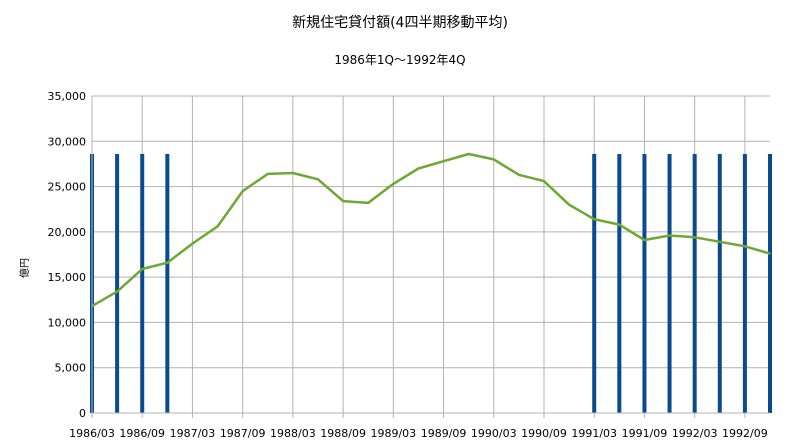 The height and width of the screenshot is (447, 800). Describe the element at coordinates (24, 268) in the screenshot. I see `y-axis-label: 億円` at that location.